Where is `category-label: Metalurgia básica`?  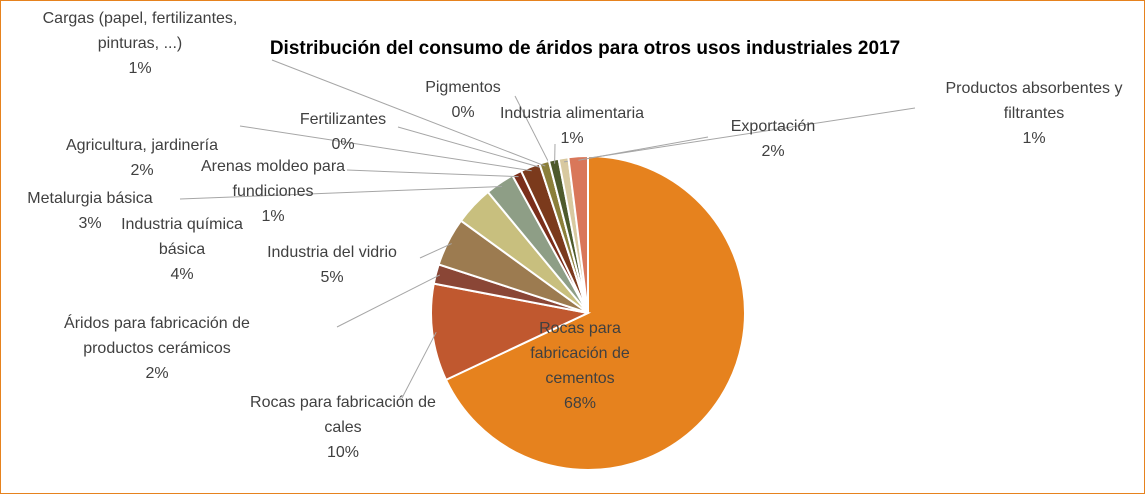
category-label: Metalurgia básica is located at coordinates (90, 198).